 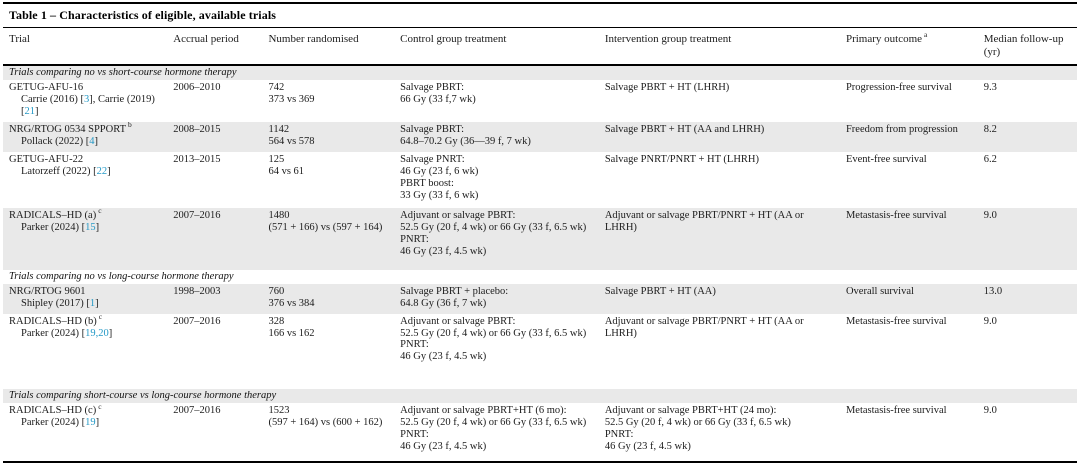 What do you see at coordinates (414, 345) in the screenshot?
I see `control-treatment-cell-line: PNRT:` at bounding box center [414, 345].